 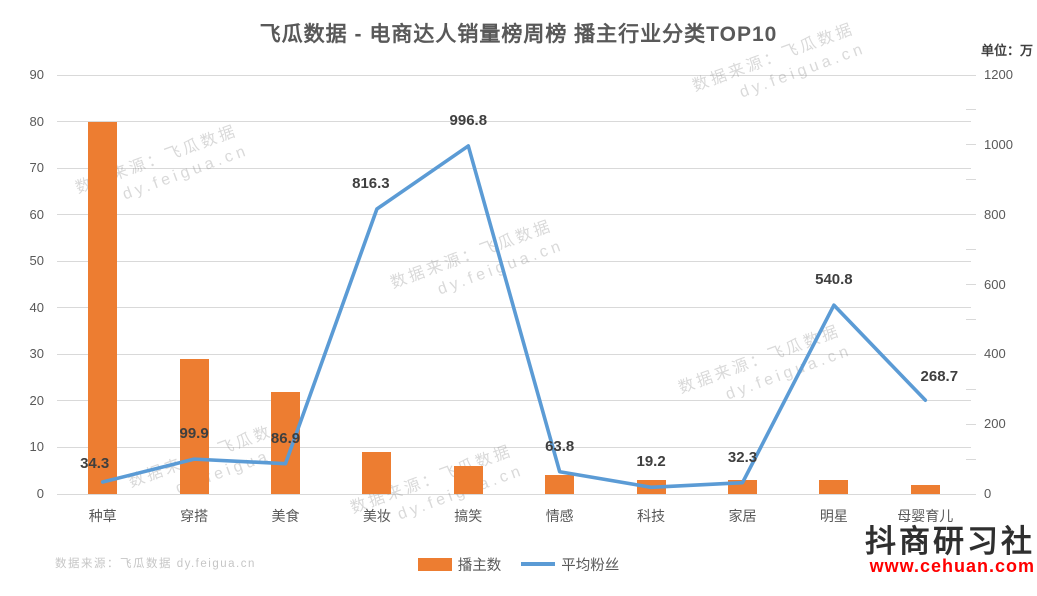 What do you see at coordinates (651, 487) in the screenshot?
I see `bar-科技` at bounding box center [651, 487].